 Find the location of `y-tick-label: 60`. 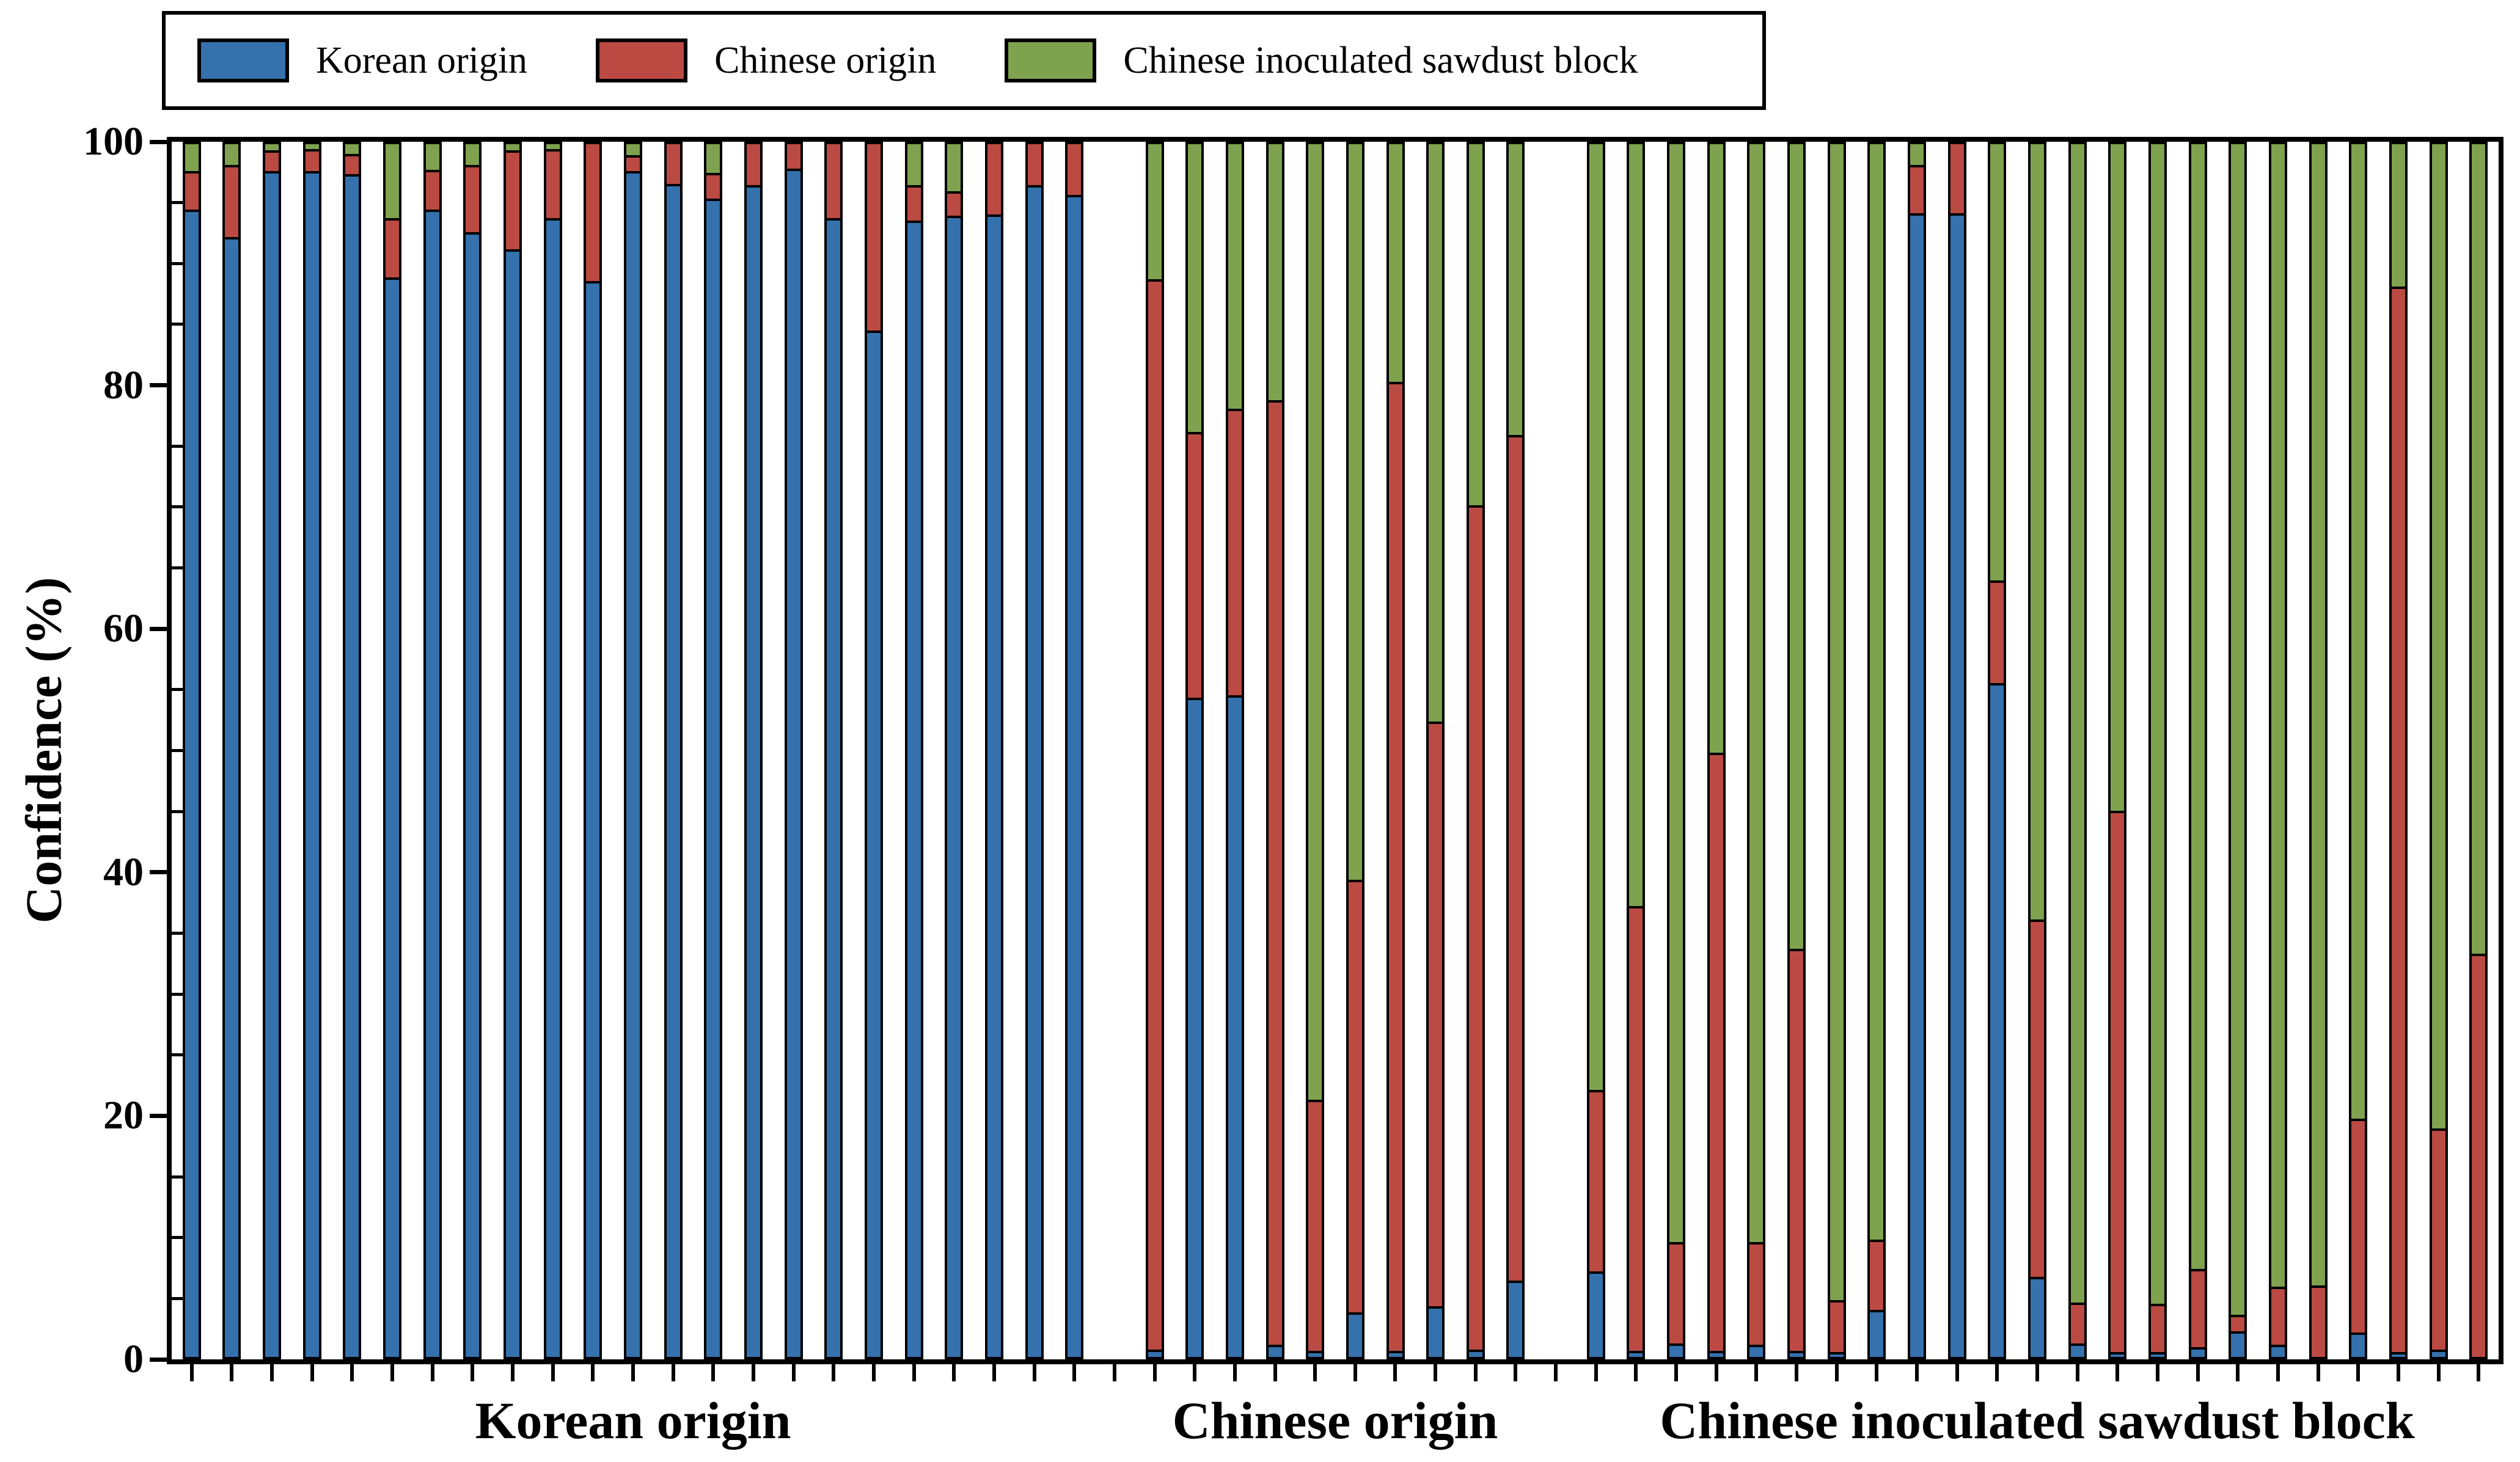

y-tick-label: 60 is located at coordinates (123, 628).